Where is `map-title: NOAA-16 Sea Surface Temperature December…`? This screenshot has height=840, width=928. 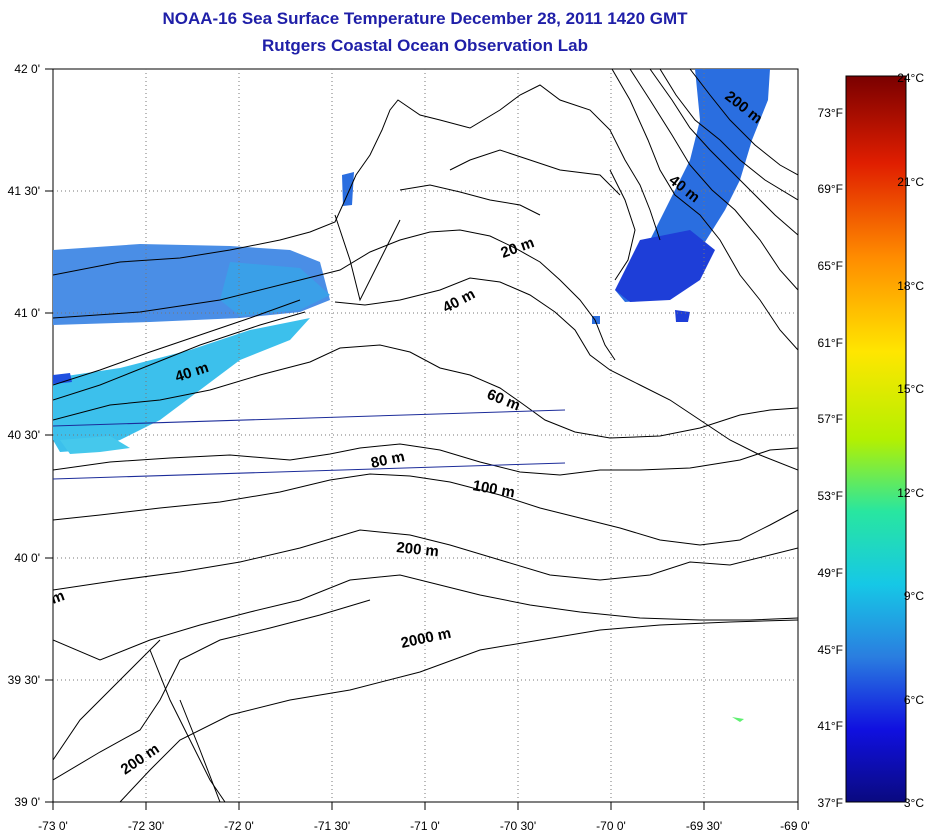 map-title: NOAA-16 Sea Surface Temperature December… is located at coordinates (425, 18).